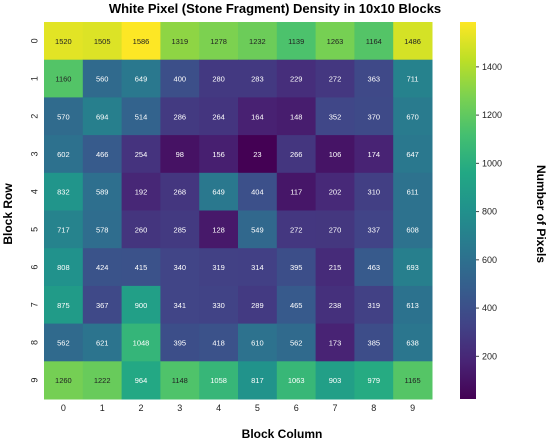  Describe the element at coordinates (102, 154) in the screenshot. I see `cell-value-label: 466` at that location.